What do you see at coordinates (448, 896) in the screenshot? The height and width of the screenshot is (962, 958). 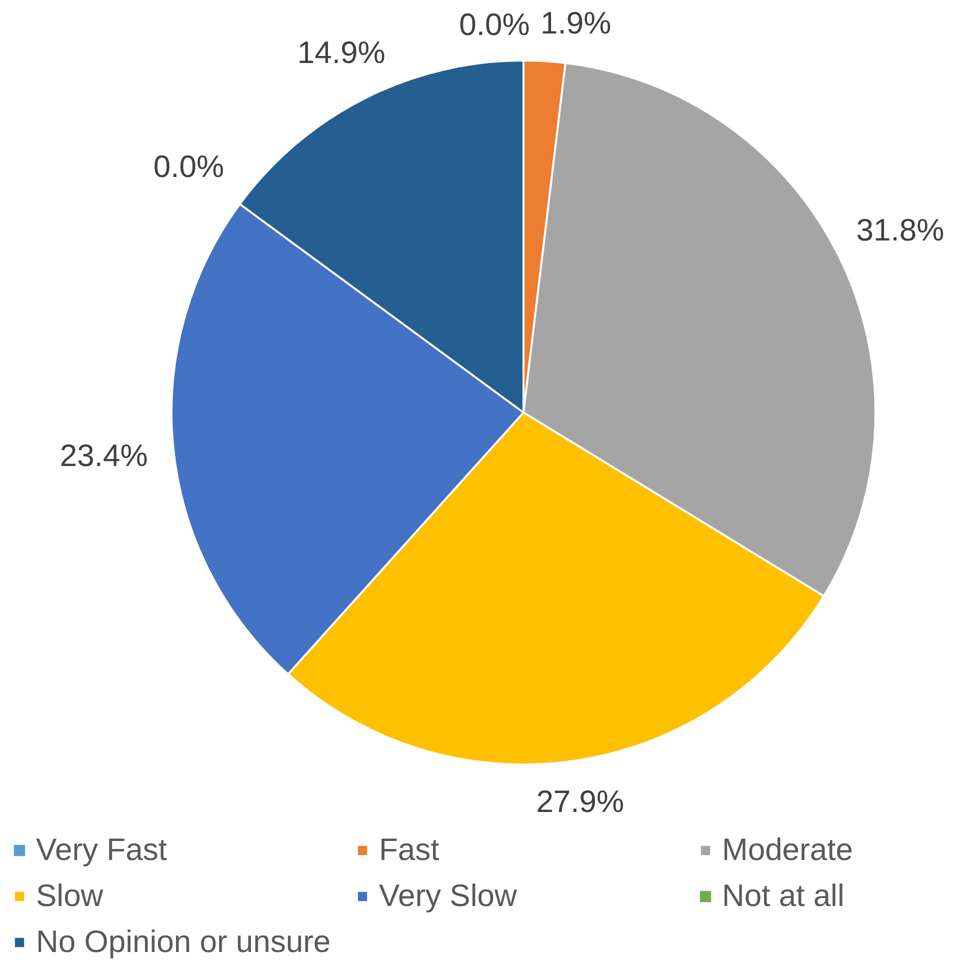 I see `legend-label: Very Slow` at bounding box center [448, 896].